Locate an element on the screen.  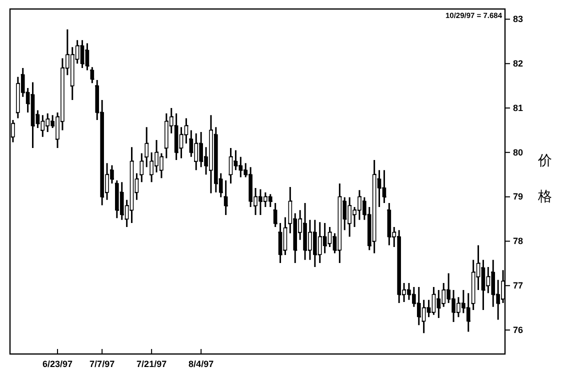
y-tick-label: 83 is located at coordinates (518, 19).